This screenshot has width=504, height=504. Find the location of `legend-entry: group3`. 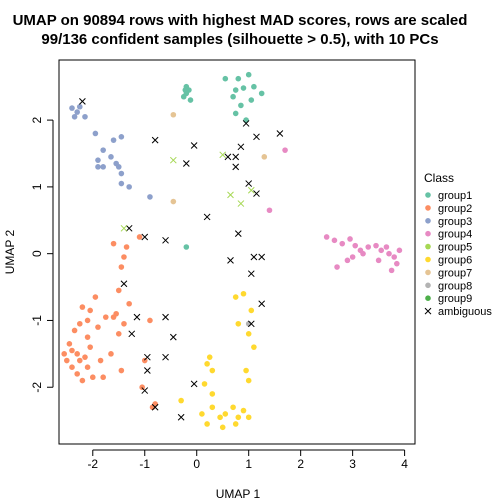

legend-entry: group3 is located at coordinates (448, 222).